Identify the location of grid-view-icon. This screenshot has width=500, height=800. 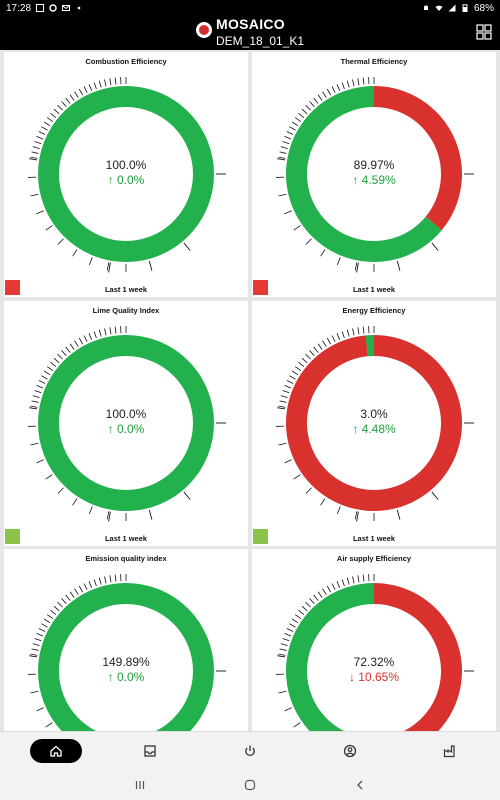
(484, 32).